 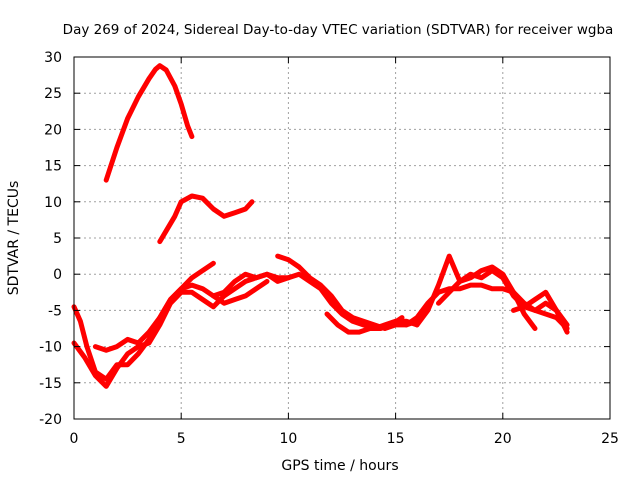 What do you see at coordinates (339, 466) in the screenshot?
I see `x-axis-title: GPS time / hours` at bounding box center [339, 466].